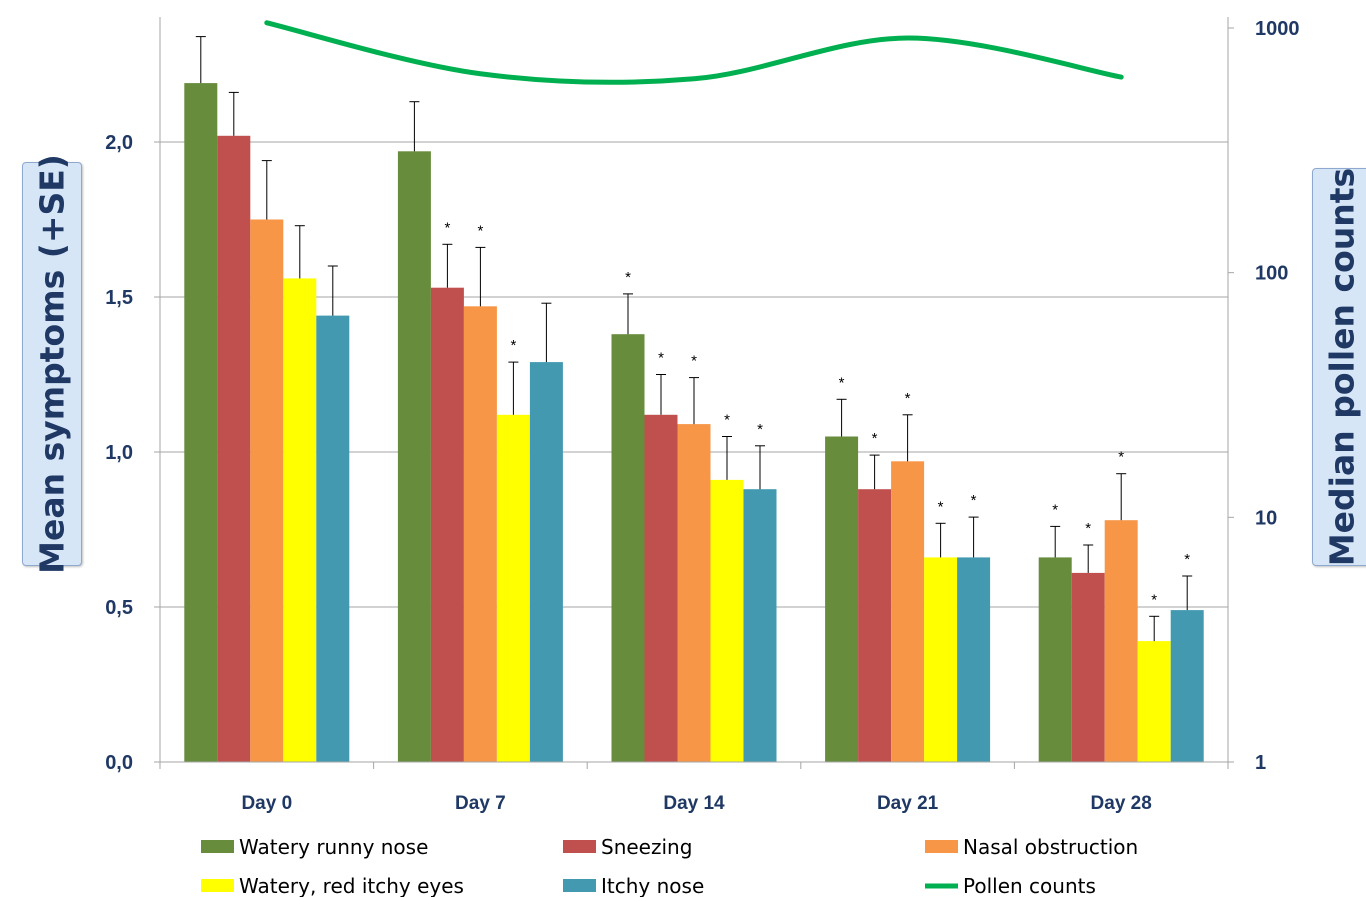 The width and height of the screenshot is (1366, 897). Describe the element at coordinates (1029, 885) in the screenshot. I see `legend-label: Pollen counts` at that location.